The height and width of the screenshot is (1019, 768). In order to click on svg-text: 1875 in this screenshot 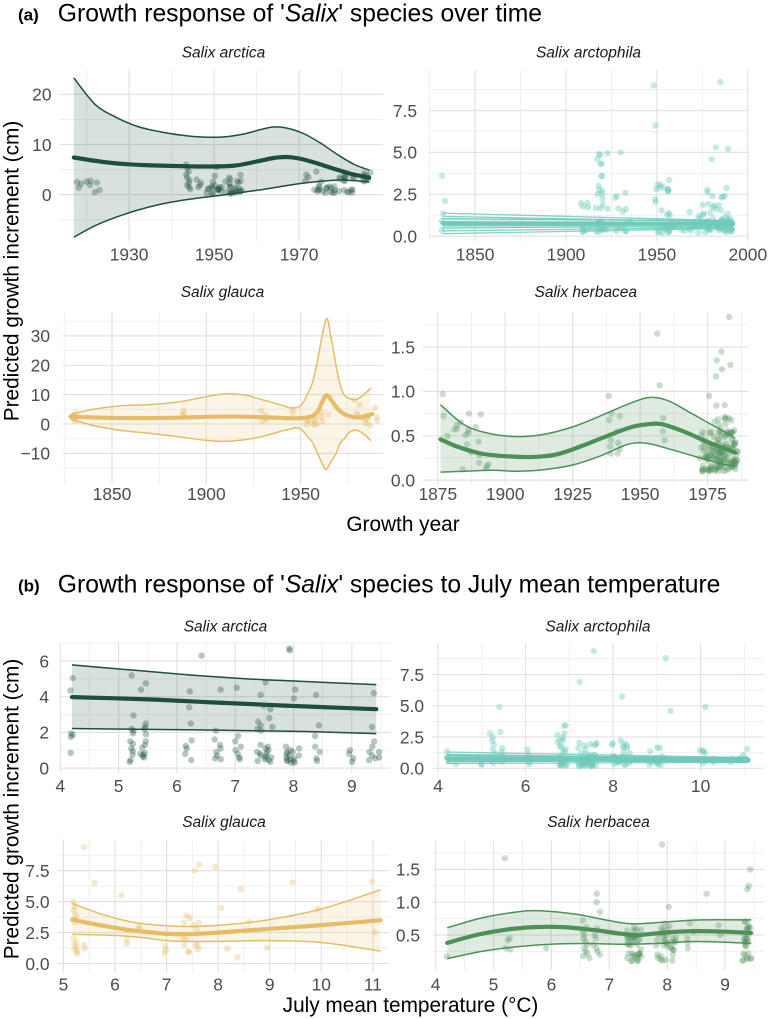, I will do `click(437, 494)`.